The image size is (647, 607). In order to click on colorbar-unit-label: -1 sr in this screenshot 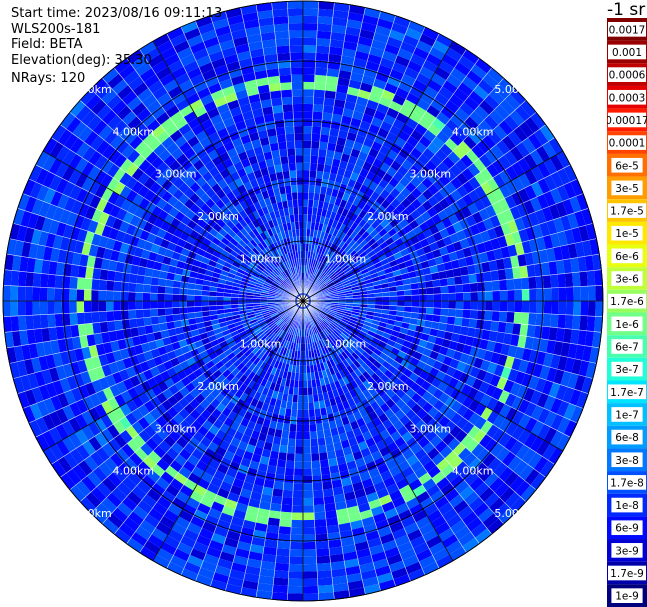, I will do `click(626, 10)`.